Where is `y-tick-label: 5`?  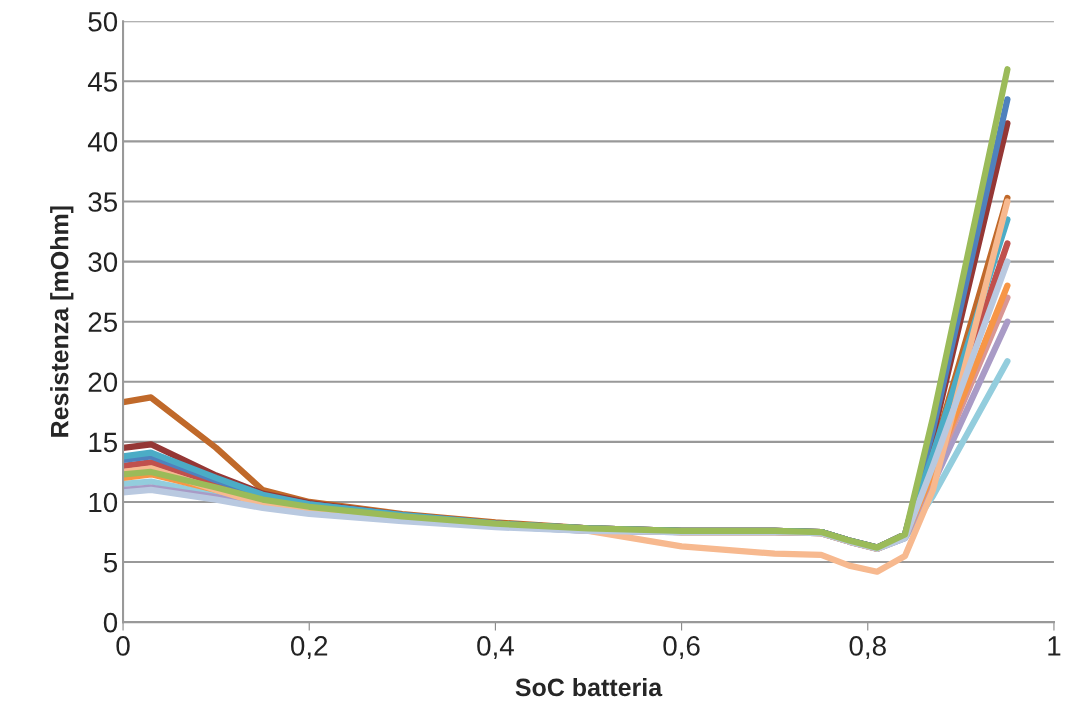 y-tick-label: 5 is located at coordinates (110, 563).